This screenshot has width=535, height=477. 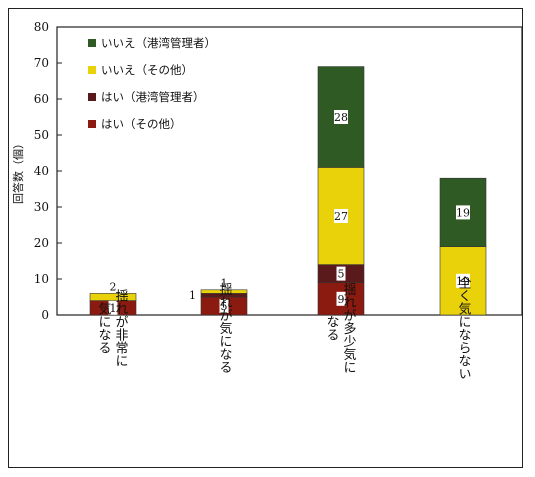 I want to click on category-label: 気になる, so click(x=104, y=327).